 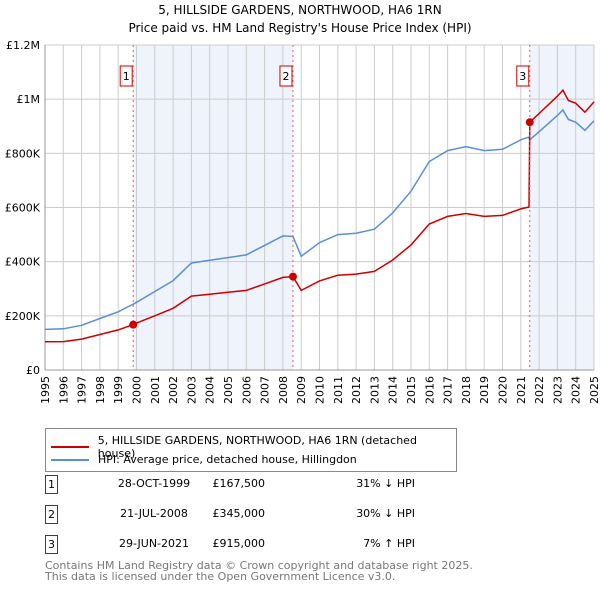 What do you see at coordinates (320, 390) in the screenshot?
I see `x-tick-label: 2010` at bounding box center [320, 390].